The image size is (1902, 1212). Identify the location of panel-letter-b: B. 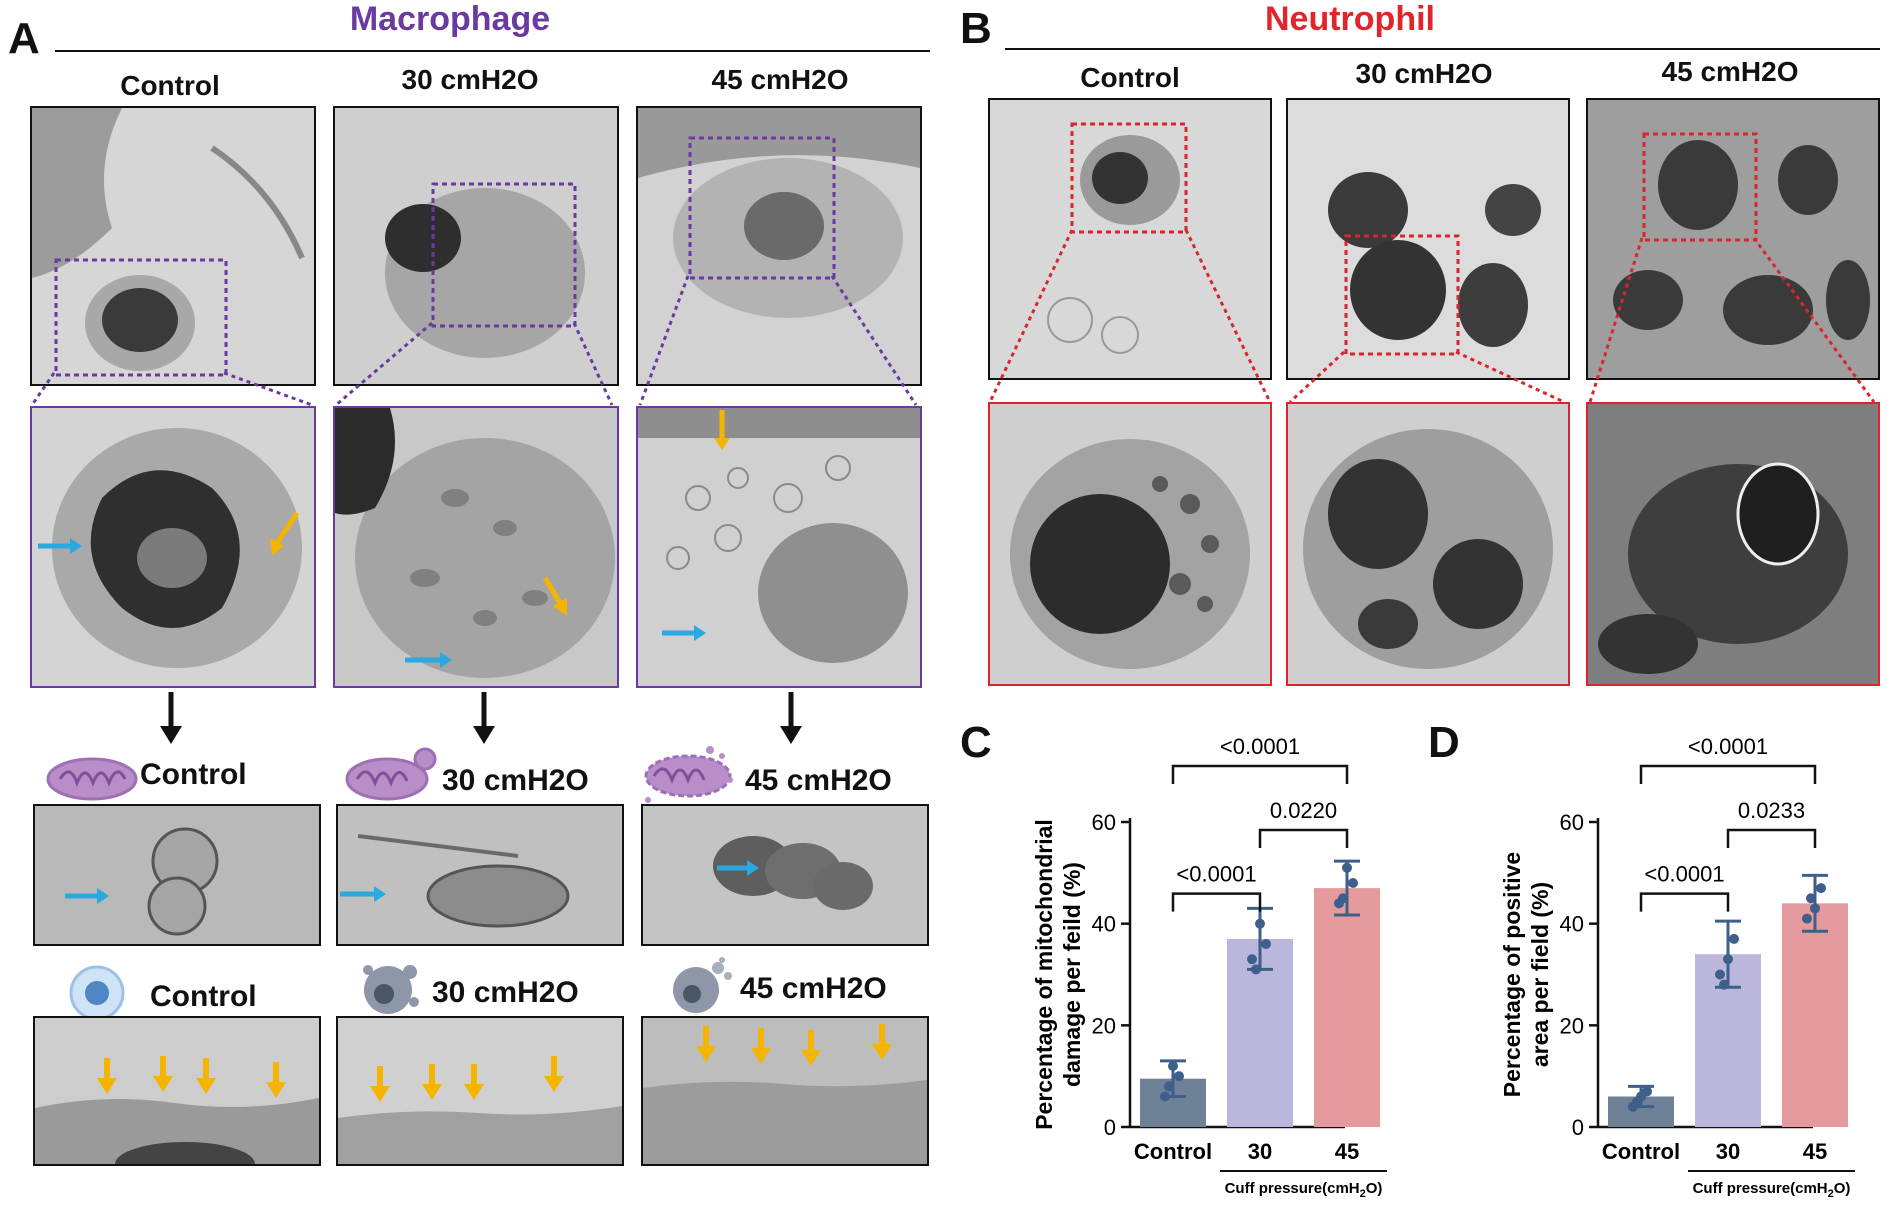
(976, 28).